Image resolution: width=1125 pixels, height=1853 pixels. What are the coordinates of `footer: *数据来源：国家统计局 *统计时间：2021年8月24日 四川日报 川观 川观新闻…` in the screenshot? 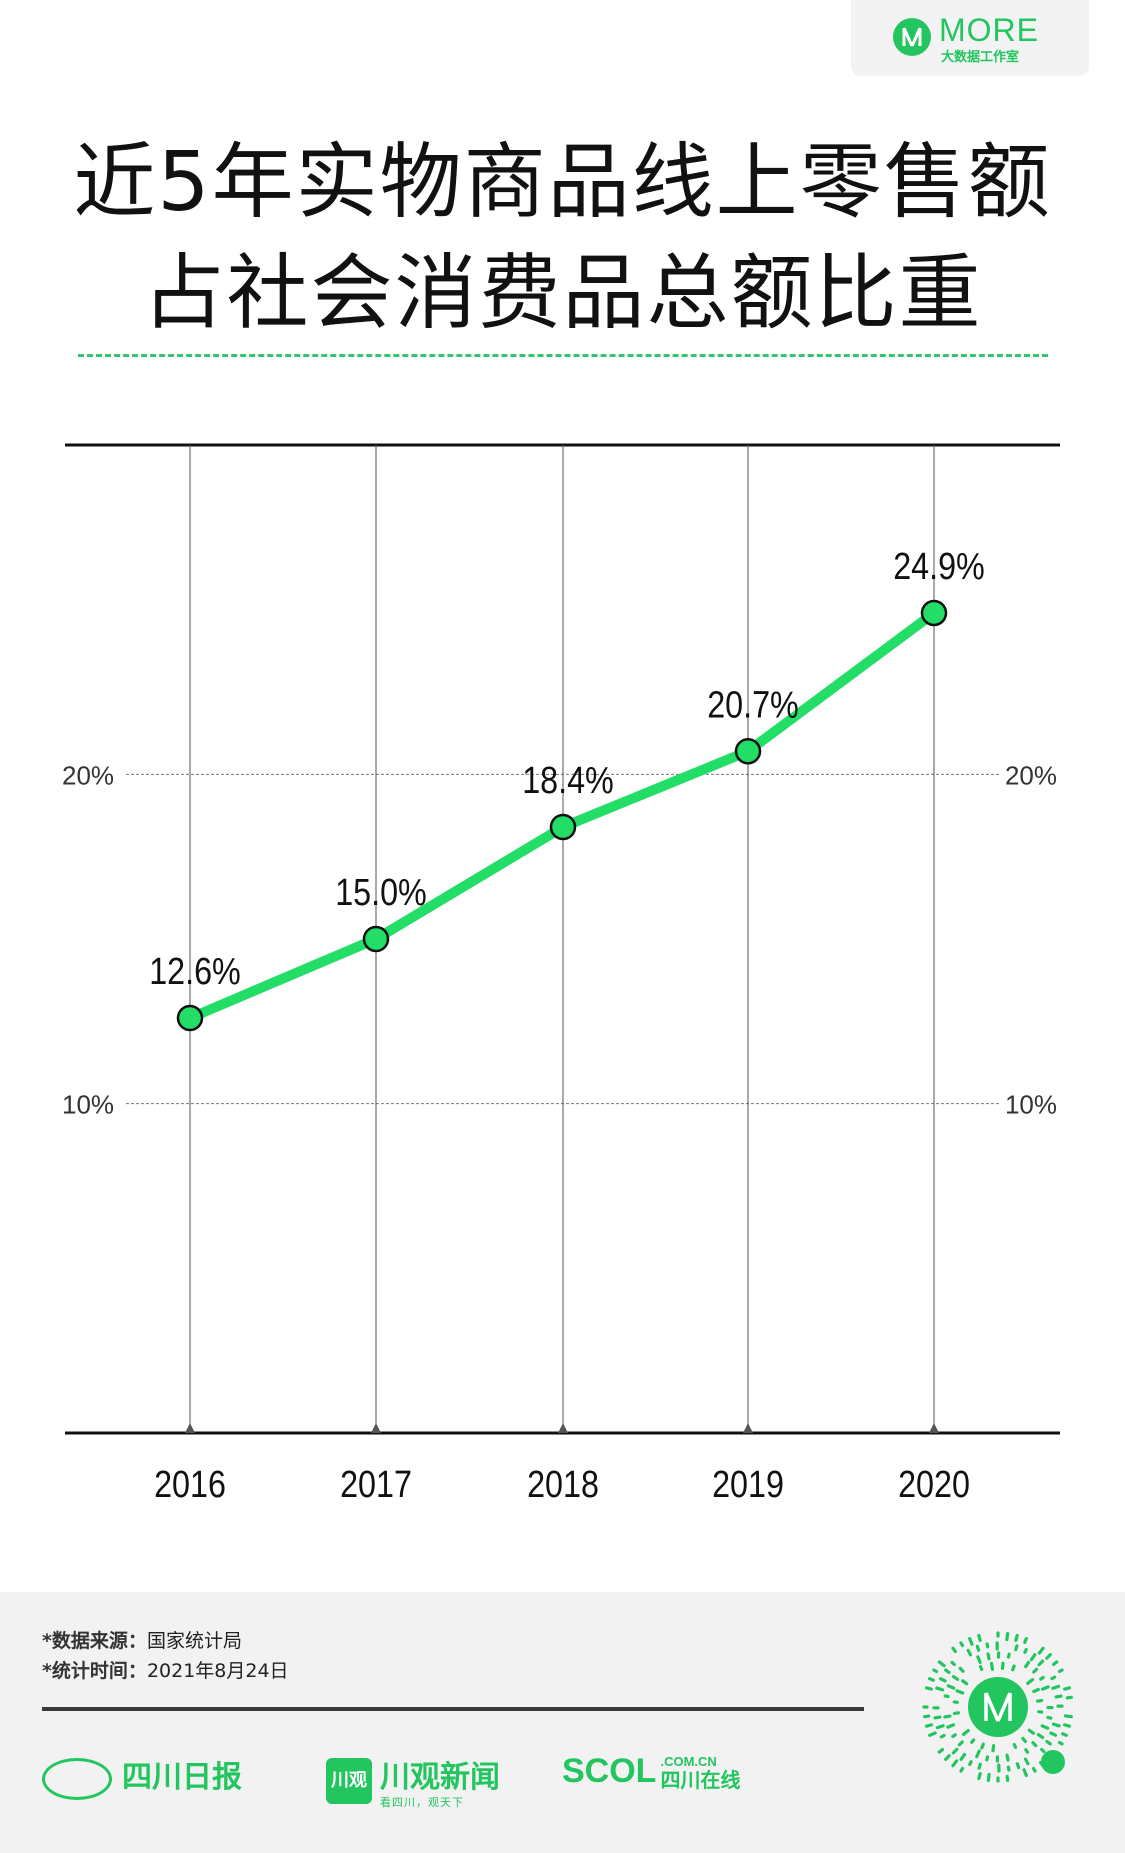 It's located at (562, 1722).